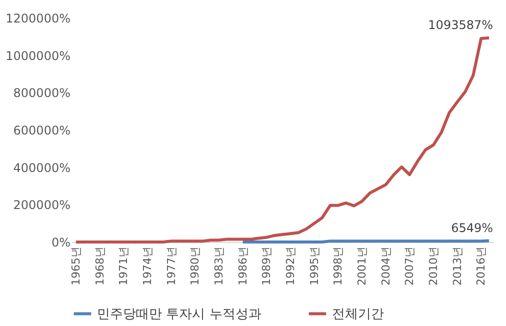 Image resolution: width=506 pixels, height=326 pixels. What do you see at coordinates (147, 266) in the screenshot?
I see `x-tick-label: 1974년` at bounding box center [147, 266].